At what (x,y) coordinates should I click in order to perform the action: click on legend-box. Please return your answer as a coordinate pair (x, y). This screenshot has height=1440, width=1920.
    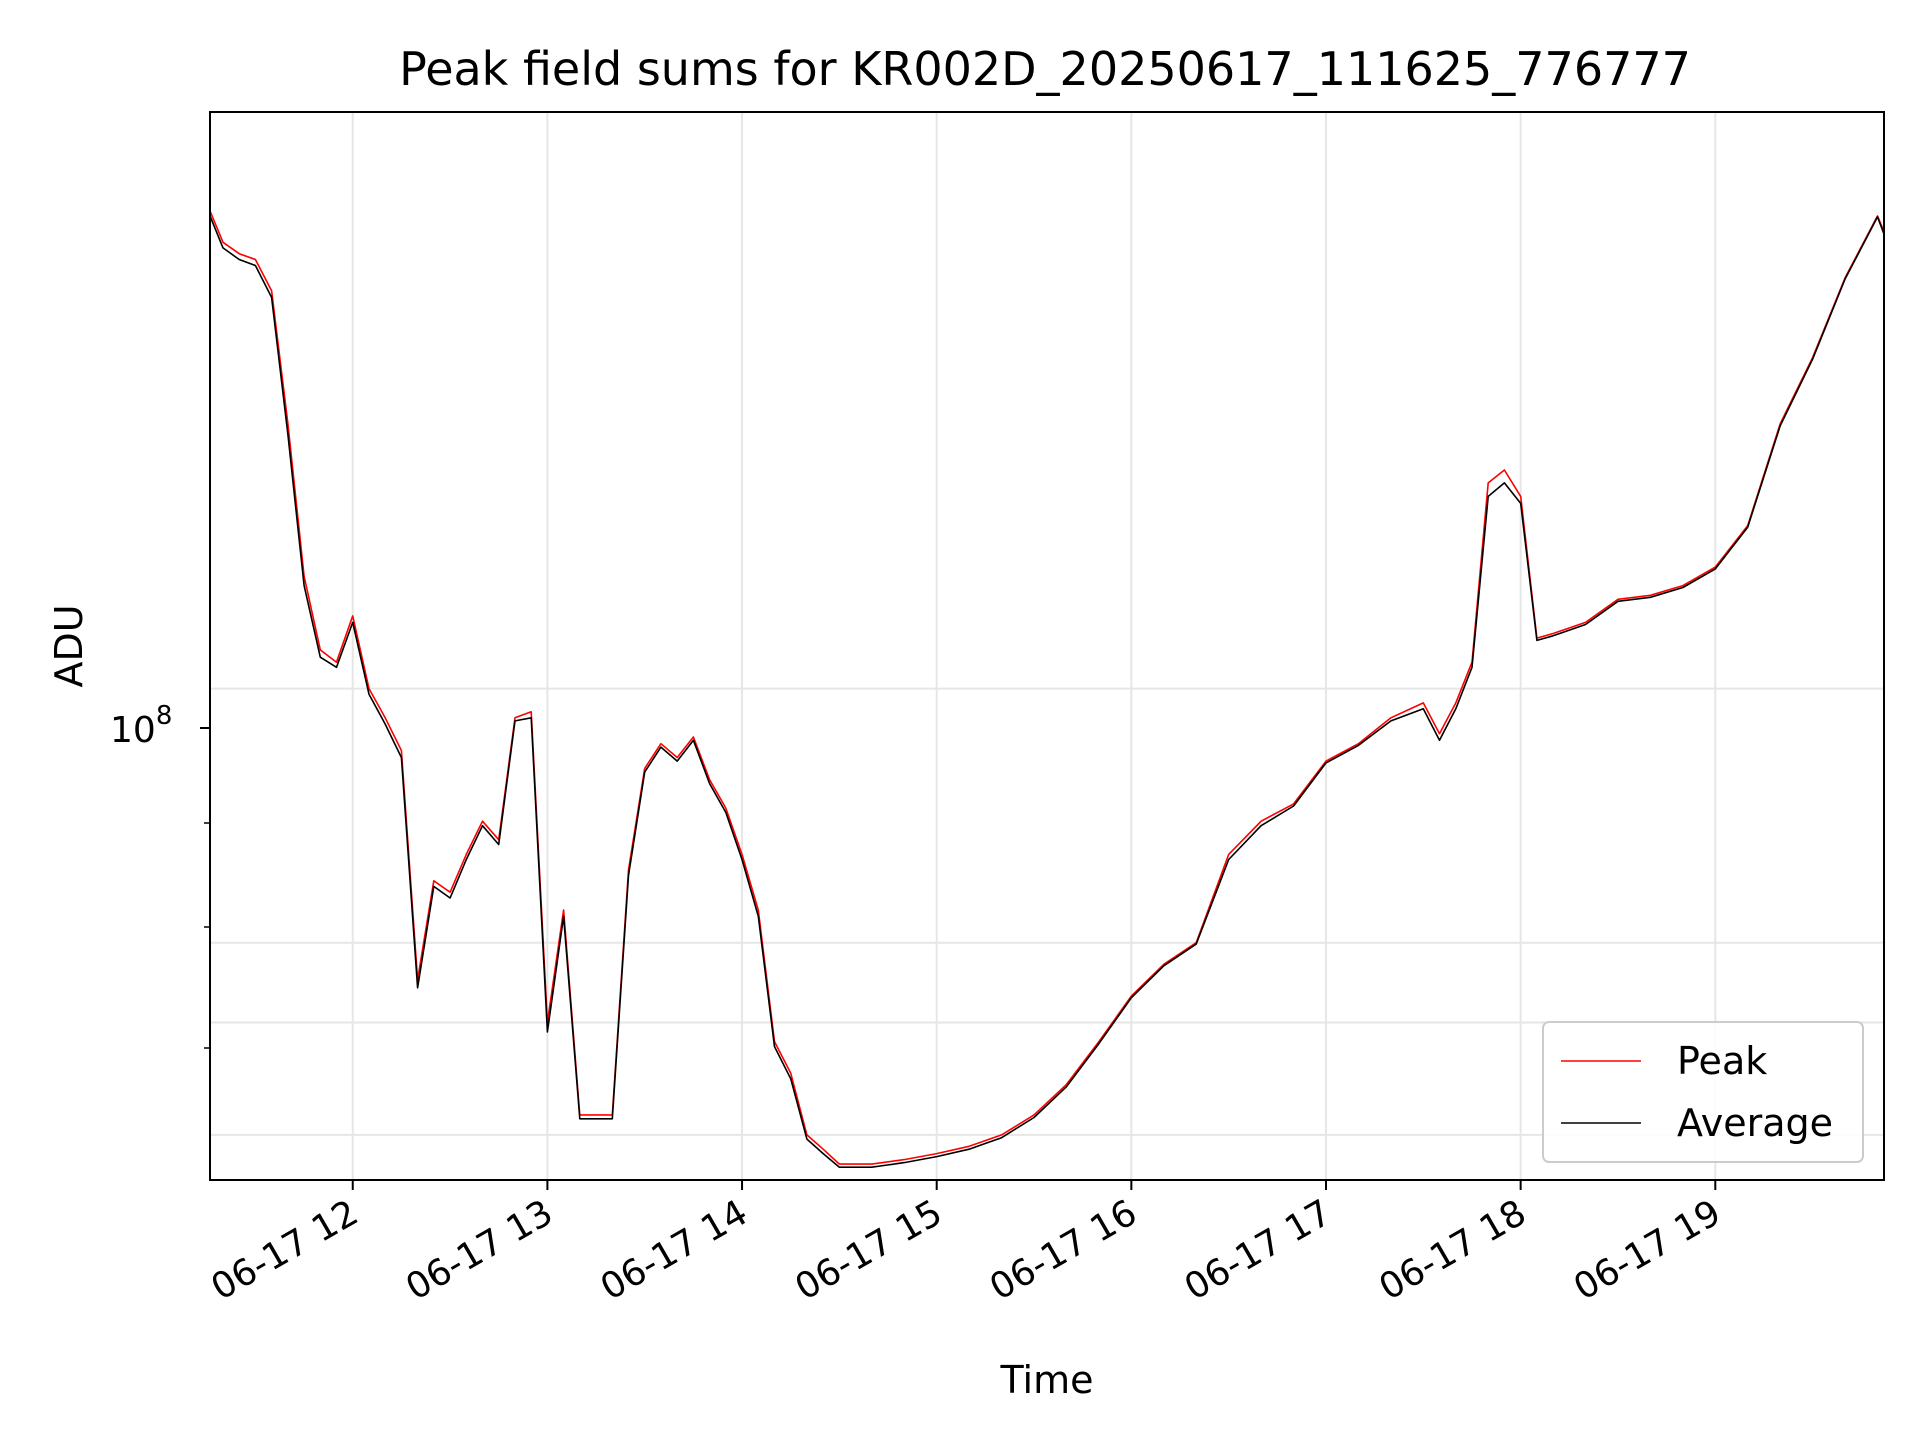
    Looking at the image, I should click on (1703, 1092).